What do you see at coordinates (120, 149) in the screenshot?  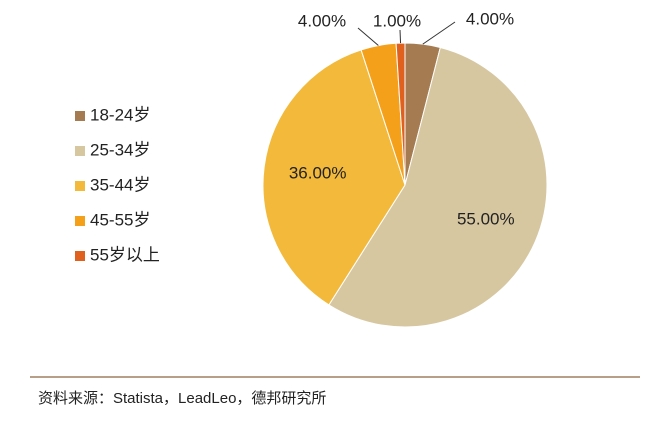 I see `legend-label: 25-34岁` at bounding box center [120, 149].